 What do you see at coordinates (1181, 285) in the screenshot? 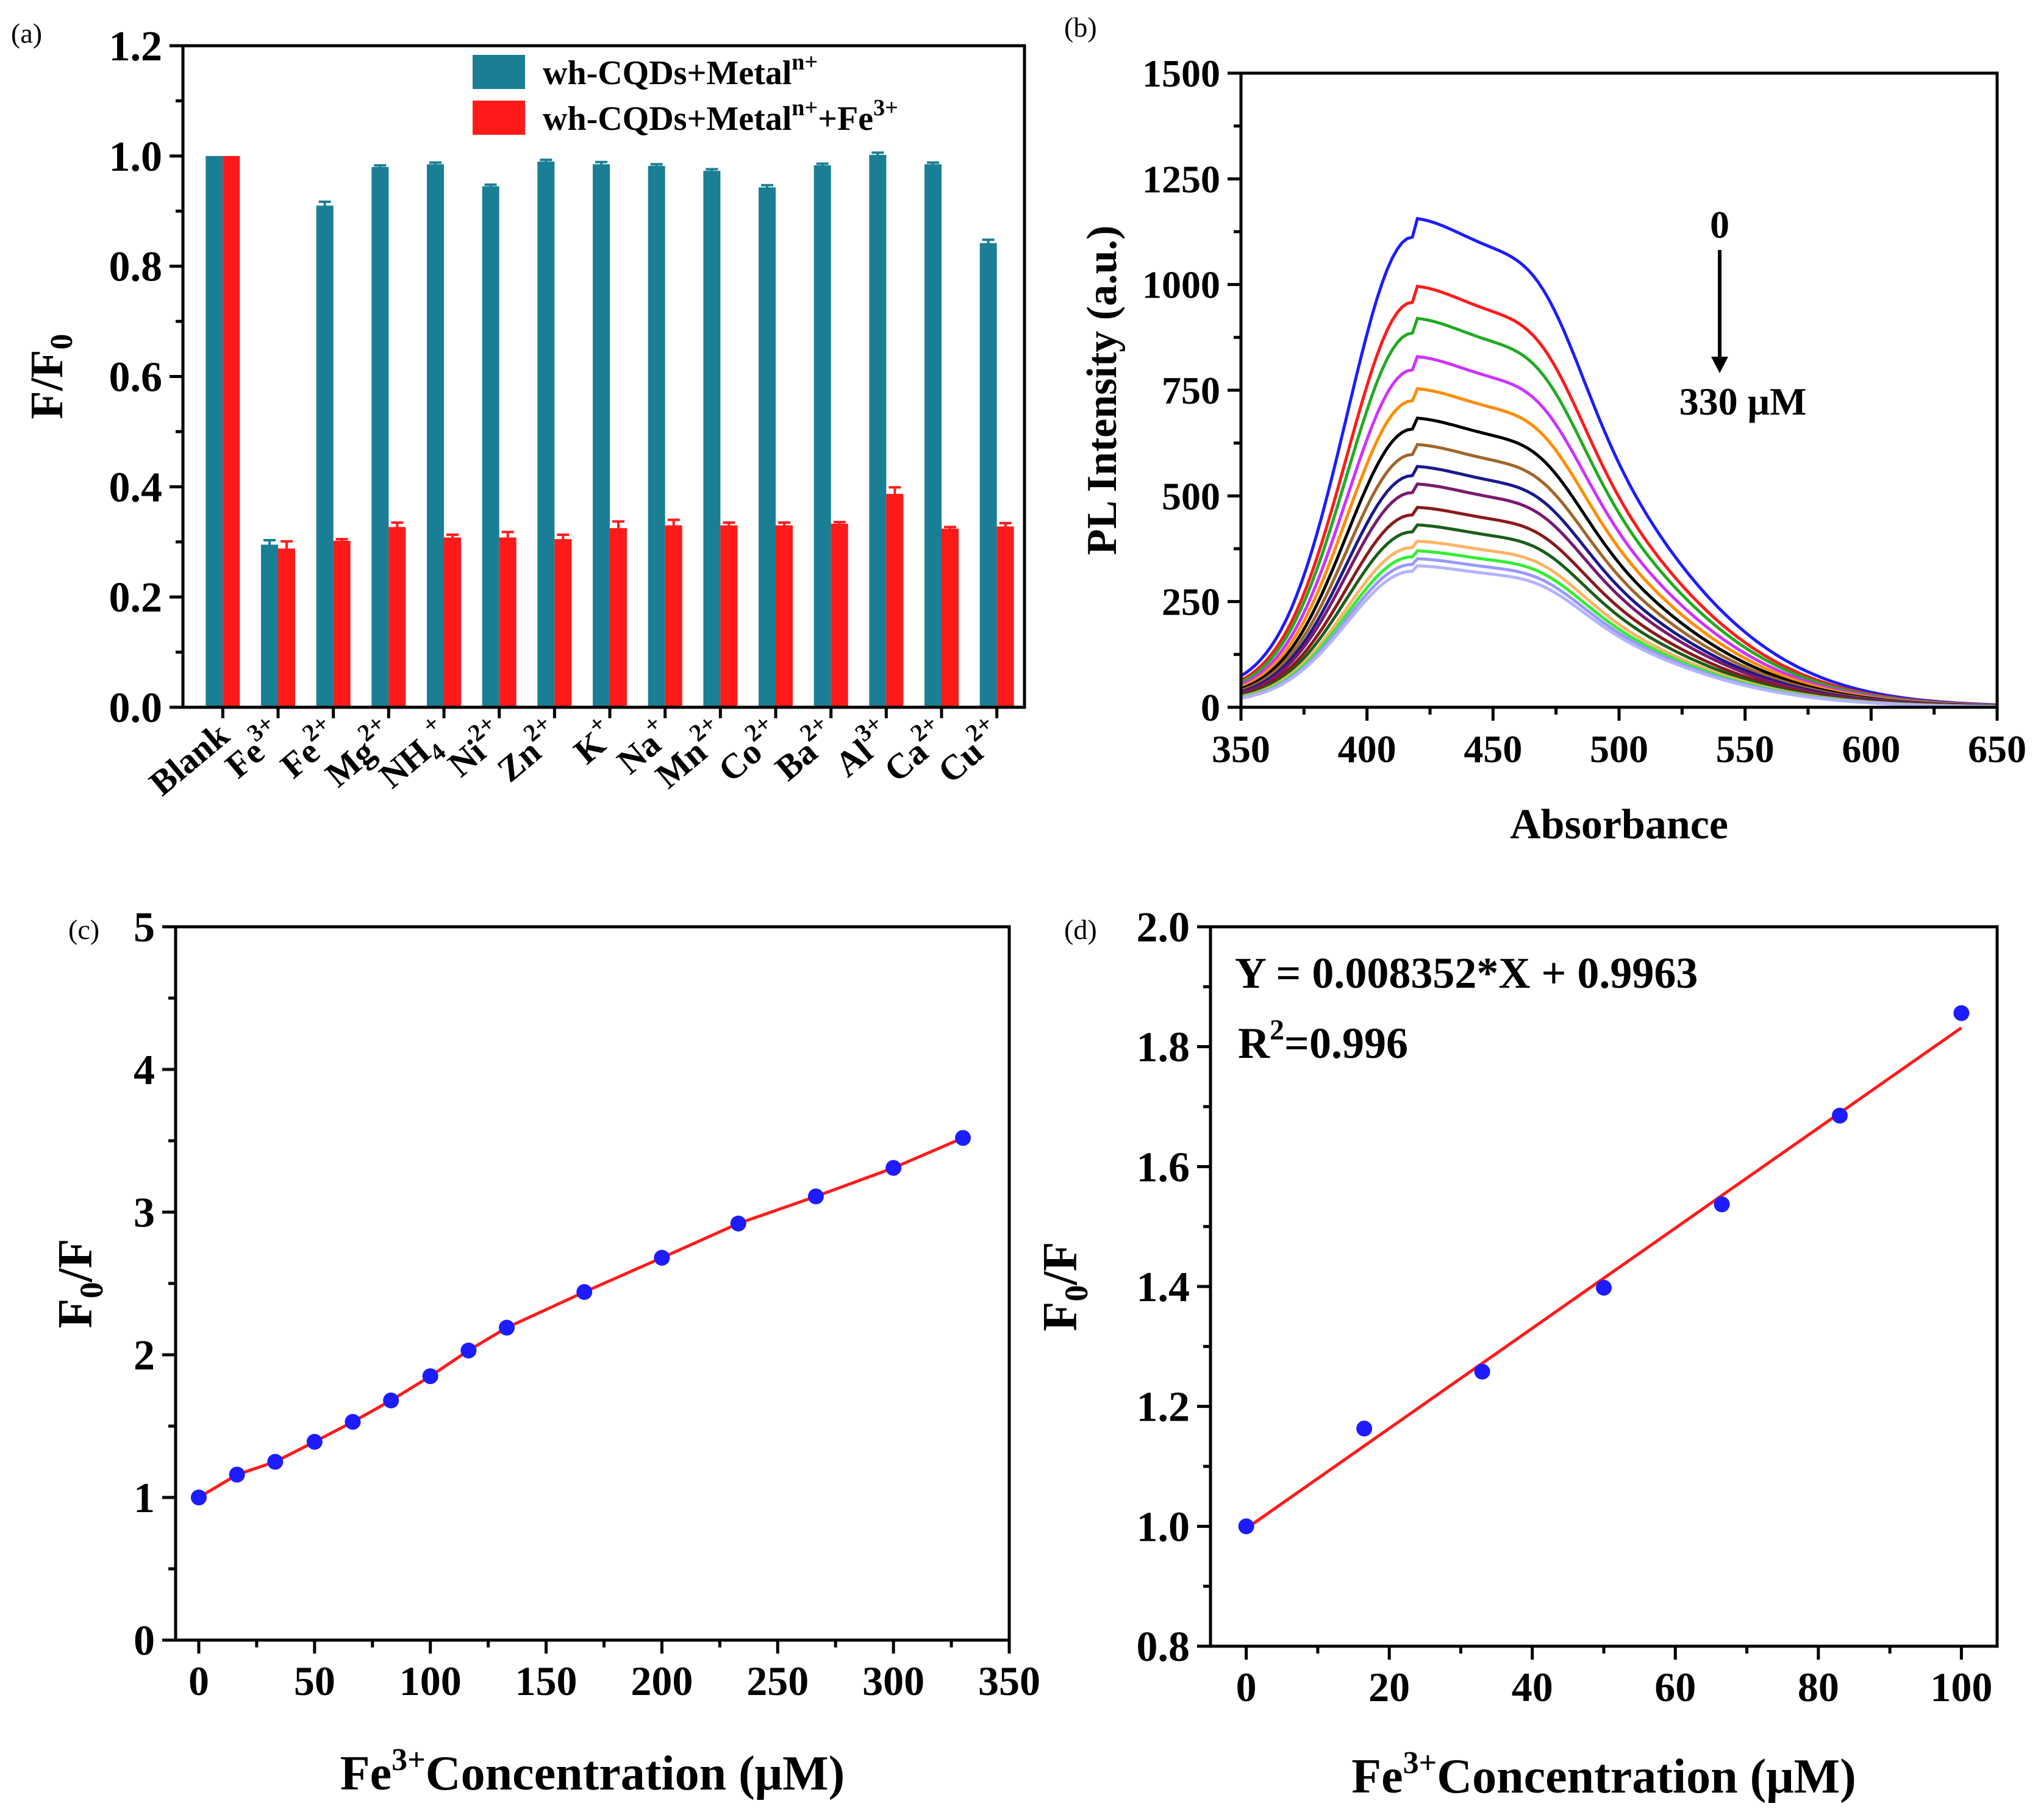
I see `y-tick-label: 1000` at bounding box center [1181, 285].